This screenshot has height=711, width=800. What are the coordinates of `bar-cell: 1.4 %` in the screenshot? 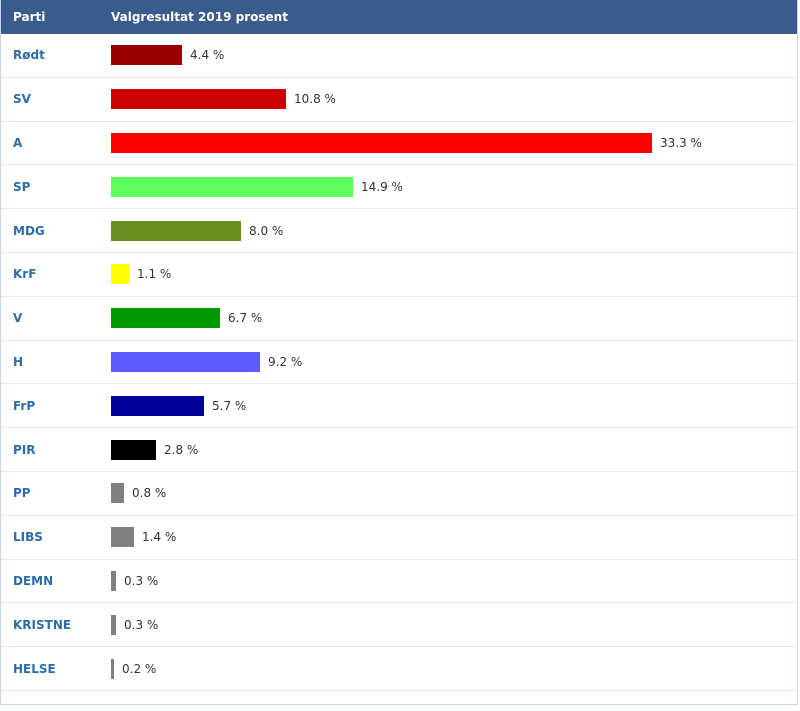 It's located at (454, 537).